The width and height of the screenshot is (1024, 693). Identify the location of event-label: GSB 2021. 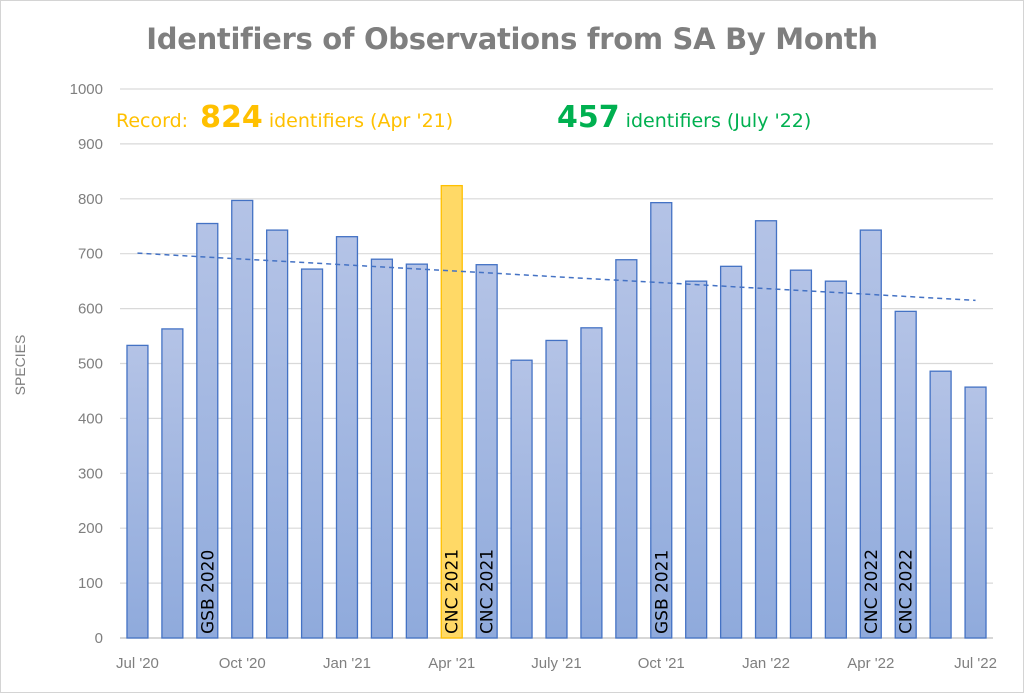
(662, 592).